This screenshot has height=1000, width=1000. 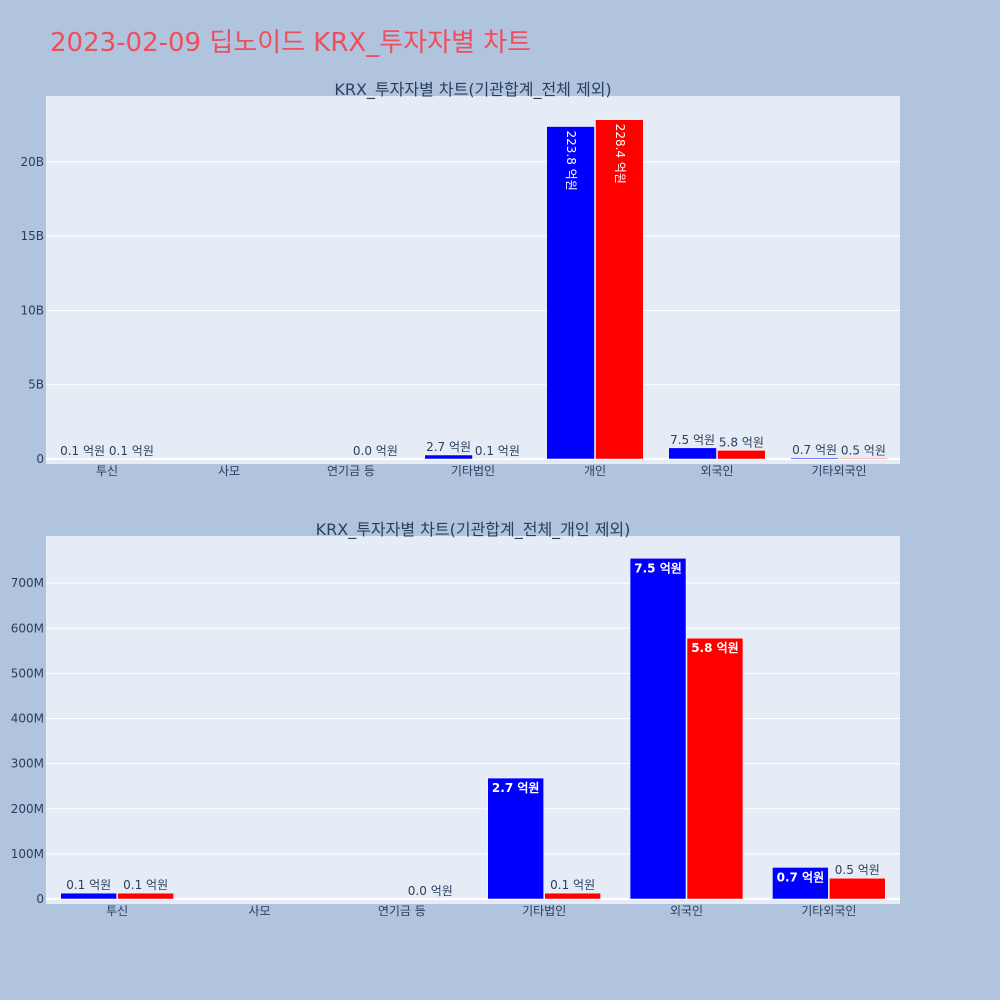 I want to click on chart-subtitle: KRX_투자자별 차트(기관합계_전체 제외), so click(x=472, y=90).